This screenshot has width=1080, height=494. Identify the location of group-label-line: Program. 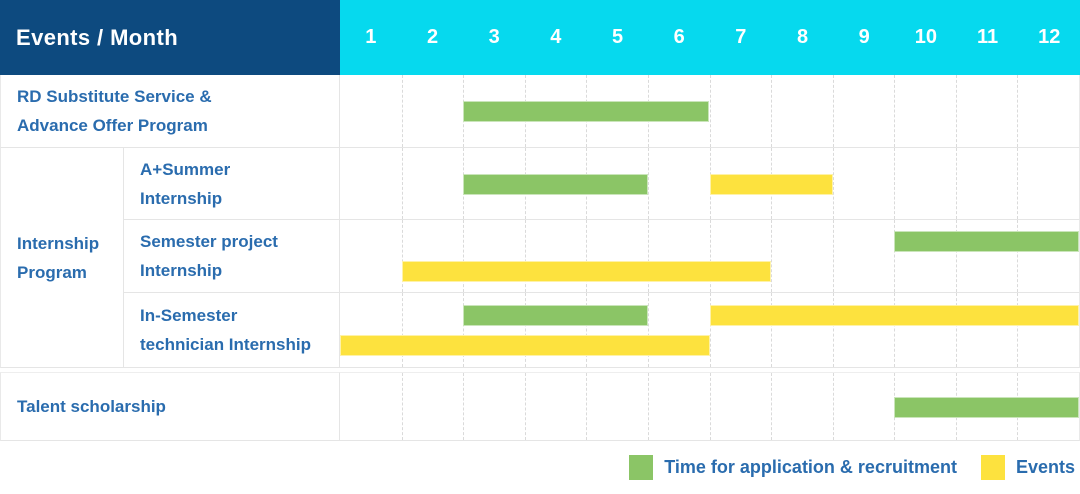
(52, 272).